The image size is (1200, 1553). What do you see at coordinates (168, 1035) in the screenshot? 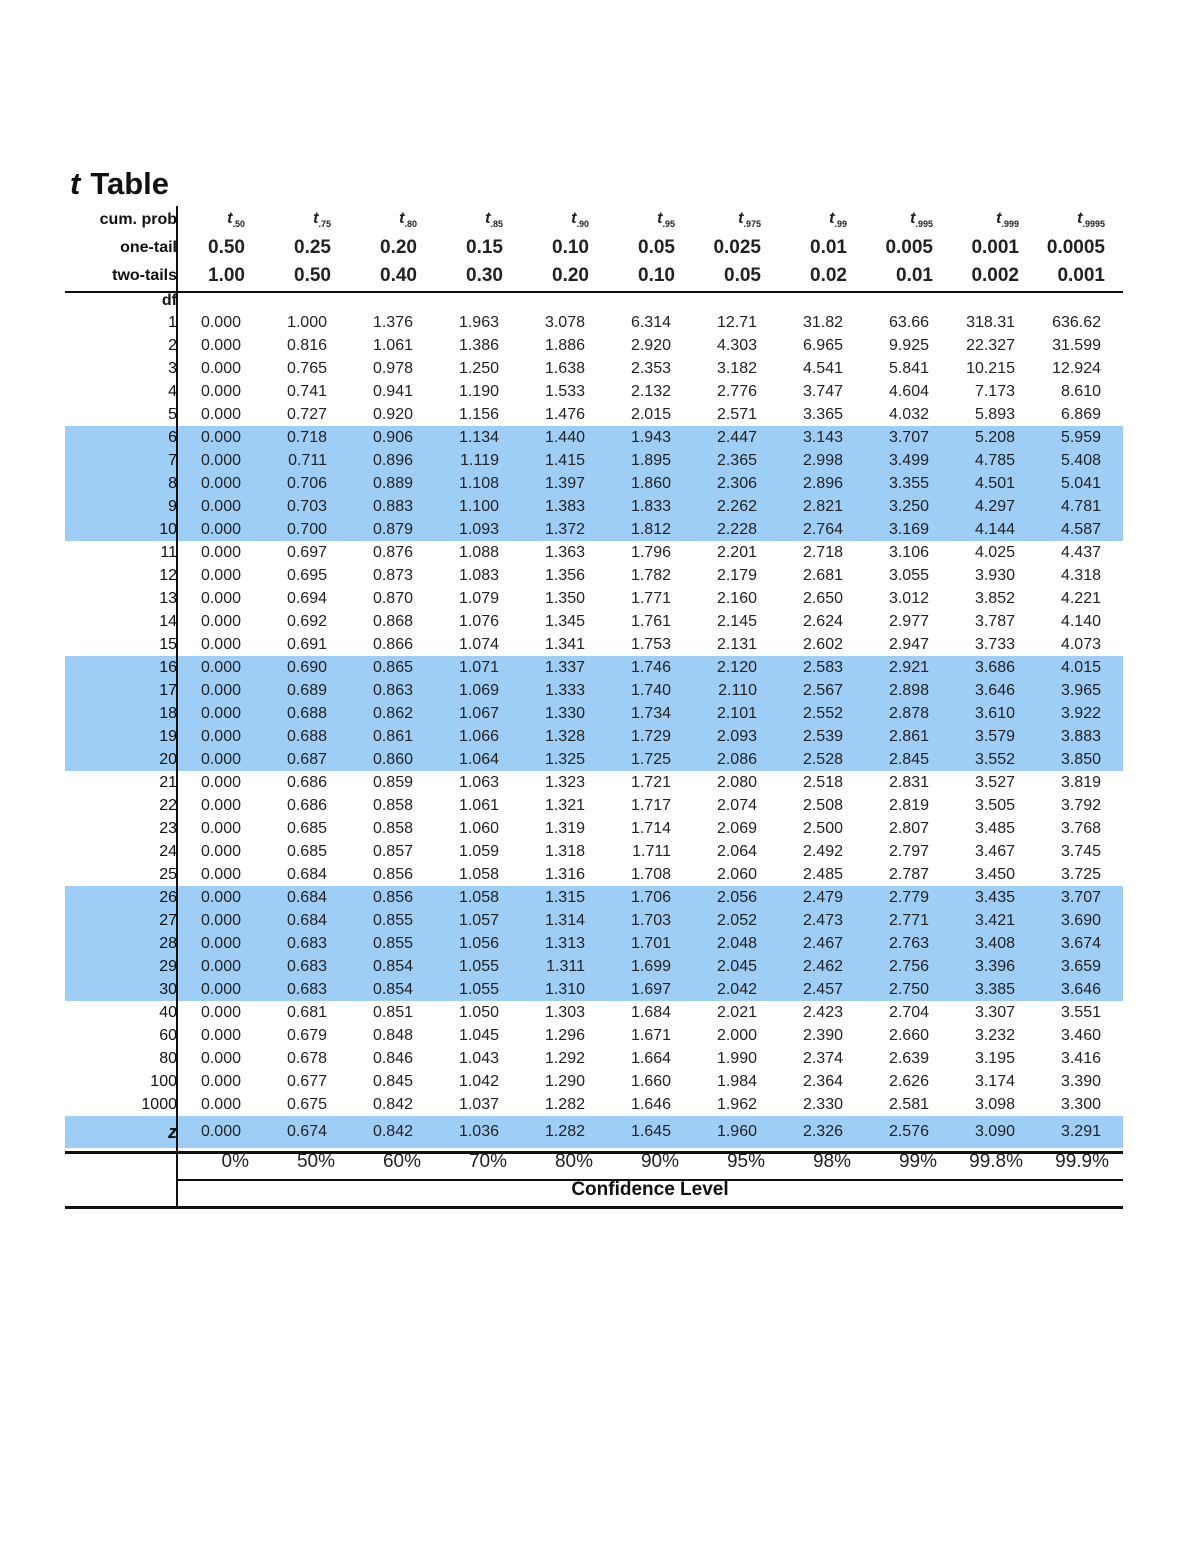
I see `df-cell: 60` at bounding box center [168, 1035].